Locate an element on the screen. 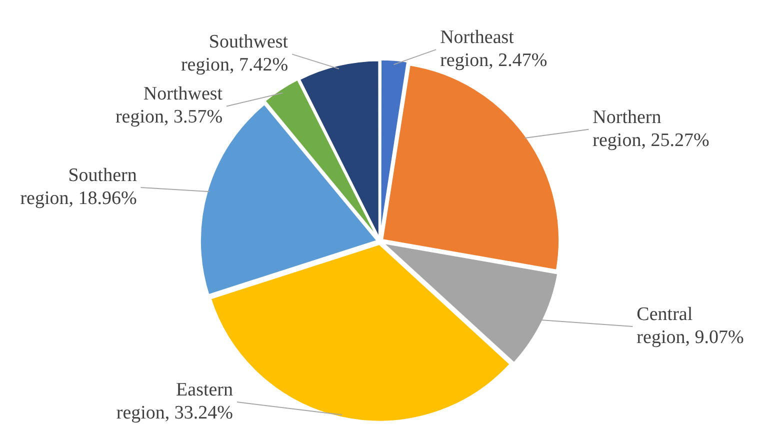  slice-label: Eastern region, 33.24% is located at coordinates (175, 401).